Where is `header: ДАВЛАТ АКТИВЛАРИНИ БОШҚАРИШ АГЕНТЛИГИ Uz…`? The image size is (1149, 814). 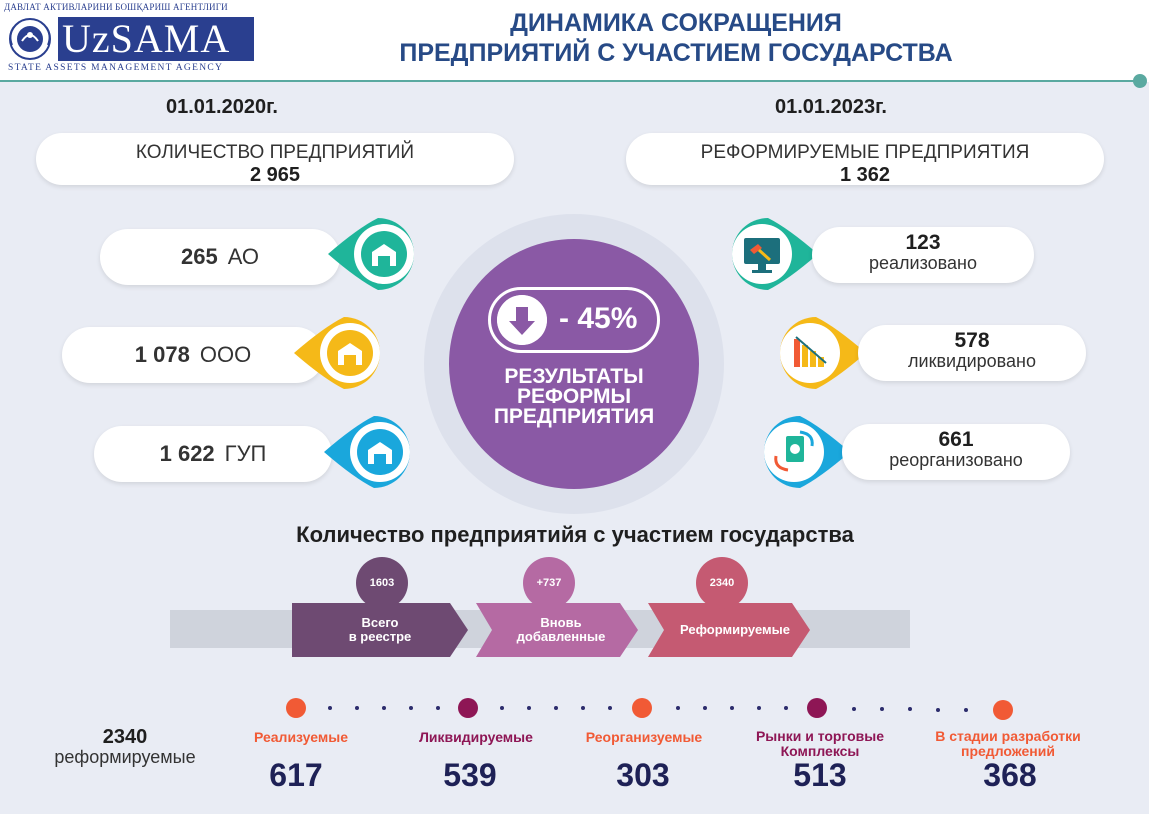
header: ДАВЛАТ АКТИВЛАРИНИ БОШҚАРИШ АГЕНТЛИГИ Uz… is located at coordinates (574, 44).